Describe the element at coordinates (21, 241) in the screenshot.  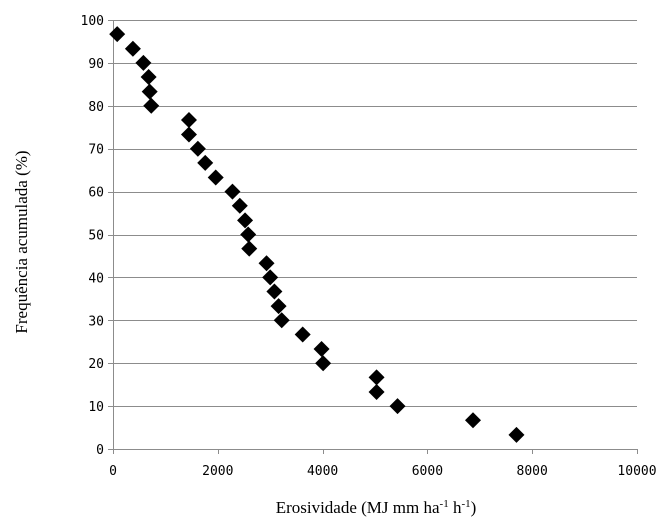
I see `y-axis-title: Frequência acumulada (%)` at that location.